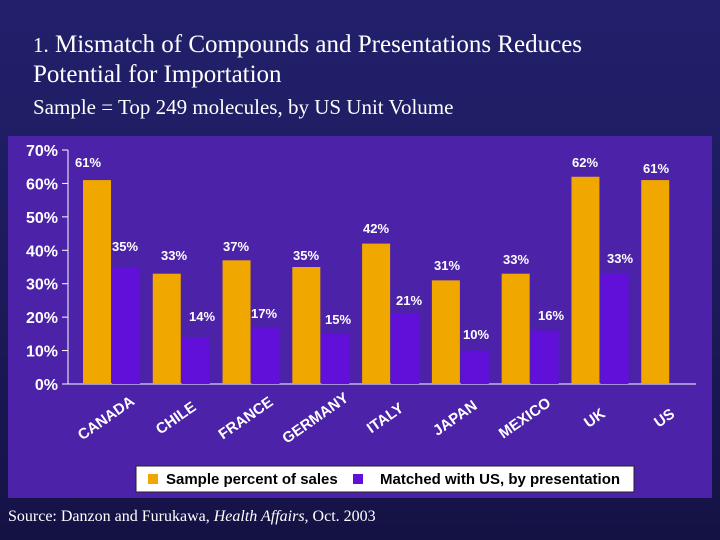  I want to click on data-label-matched-us: 21%, so click(409, 300).